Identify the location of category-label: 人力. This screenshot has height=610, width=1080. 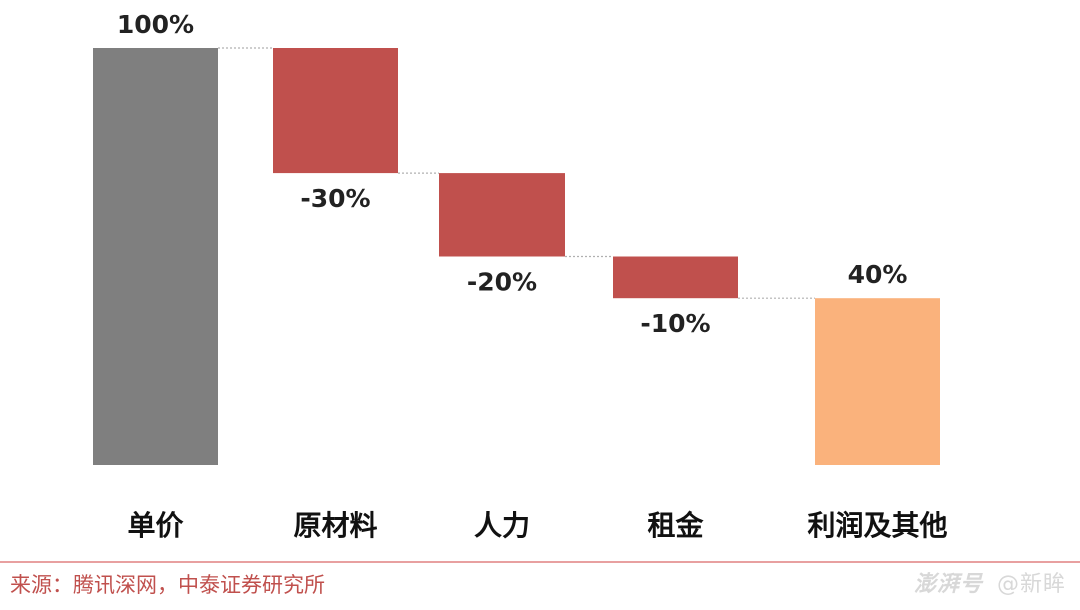
(502, 525).